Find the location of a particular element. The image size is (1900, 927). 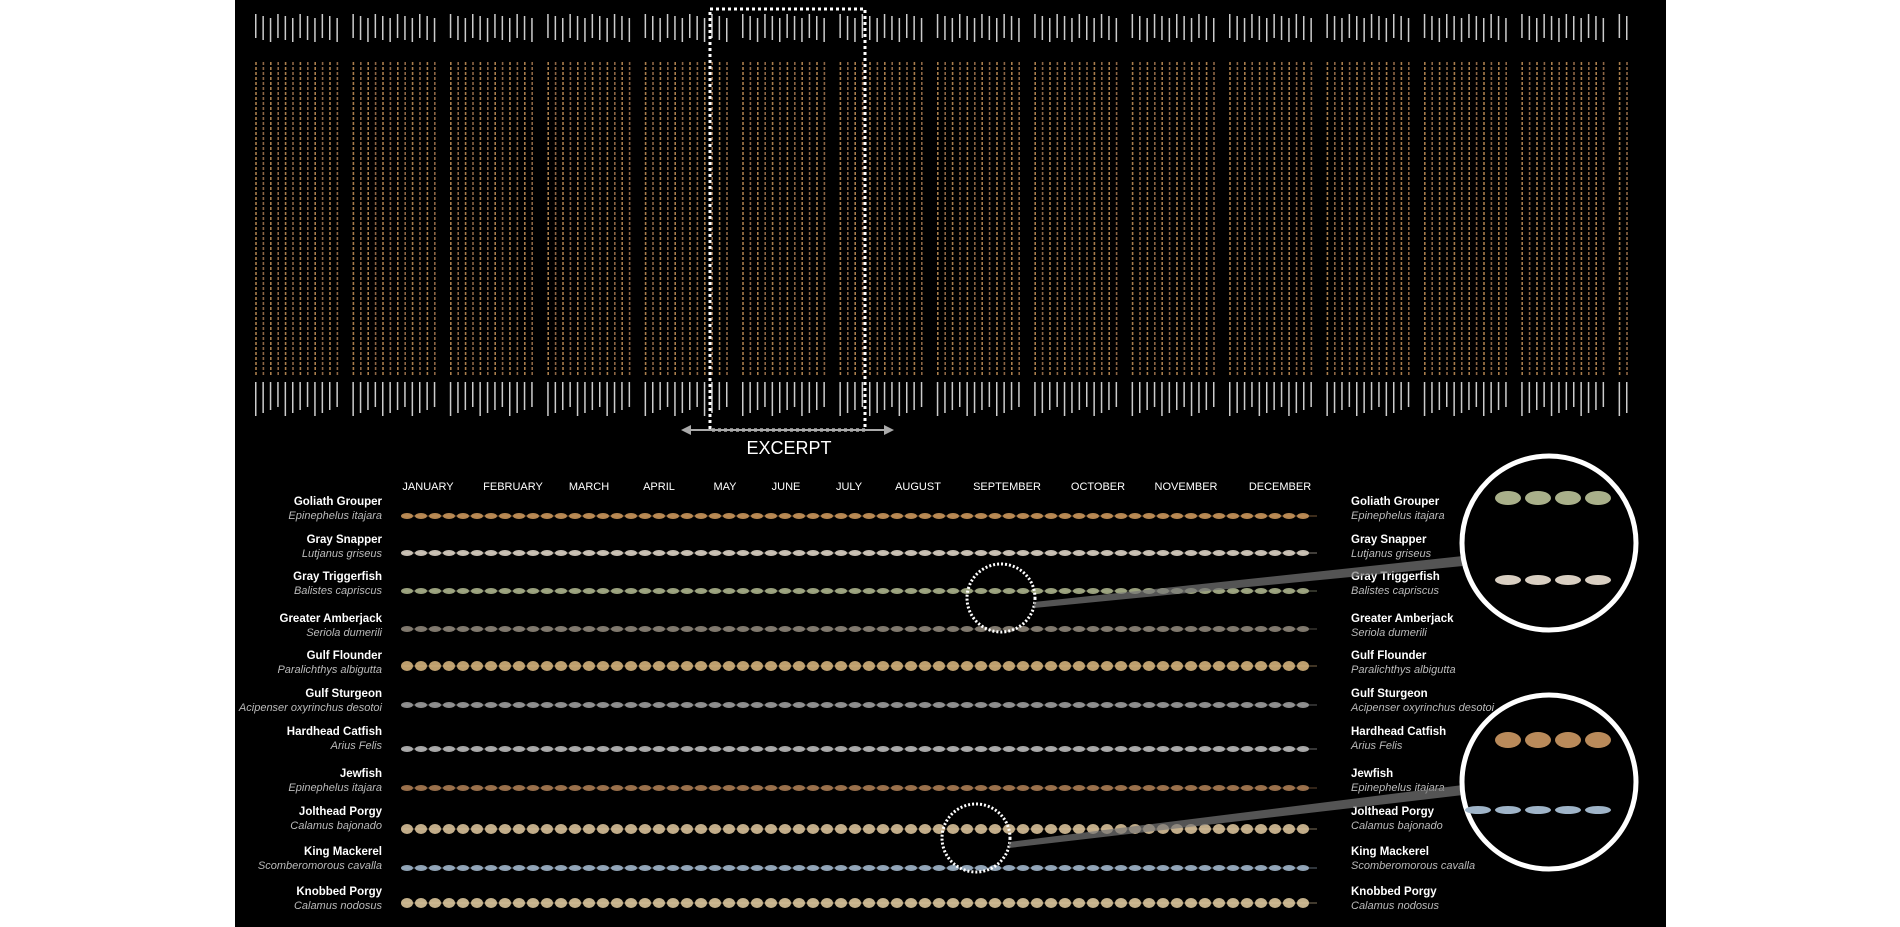

species-name: Goliath Grouper is located at coordinates (338, 502).